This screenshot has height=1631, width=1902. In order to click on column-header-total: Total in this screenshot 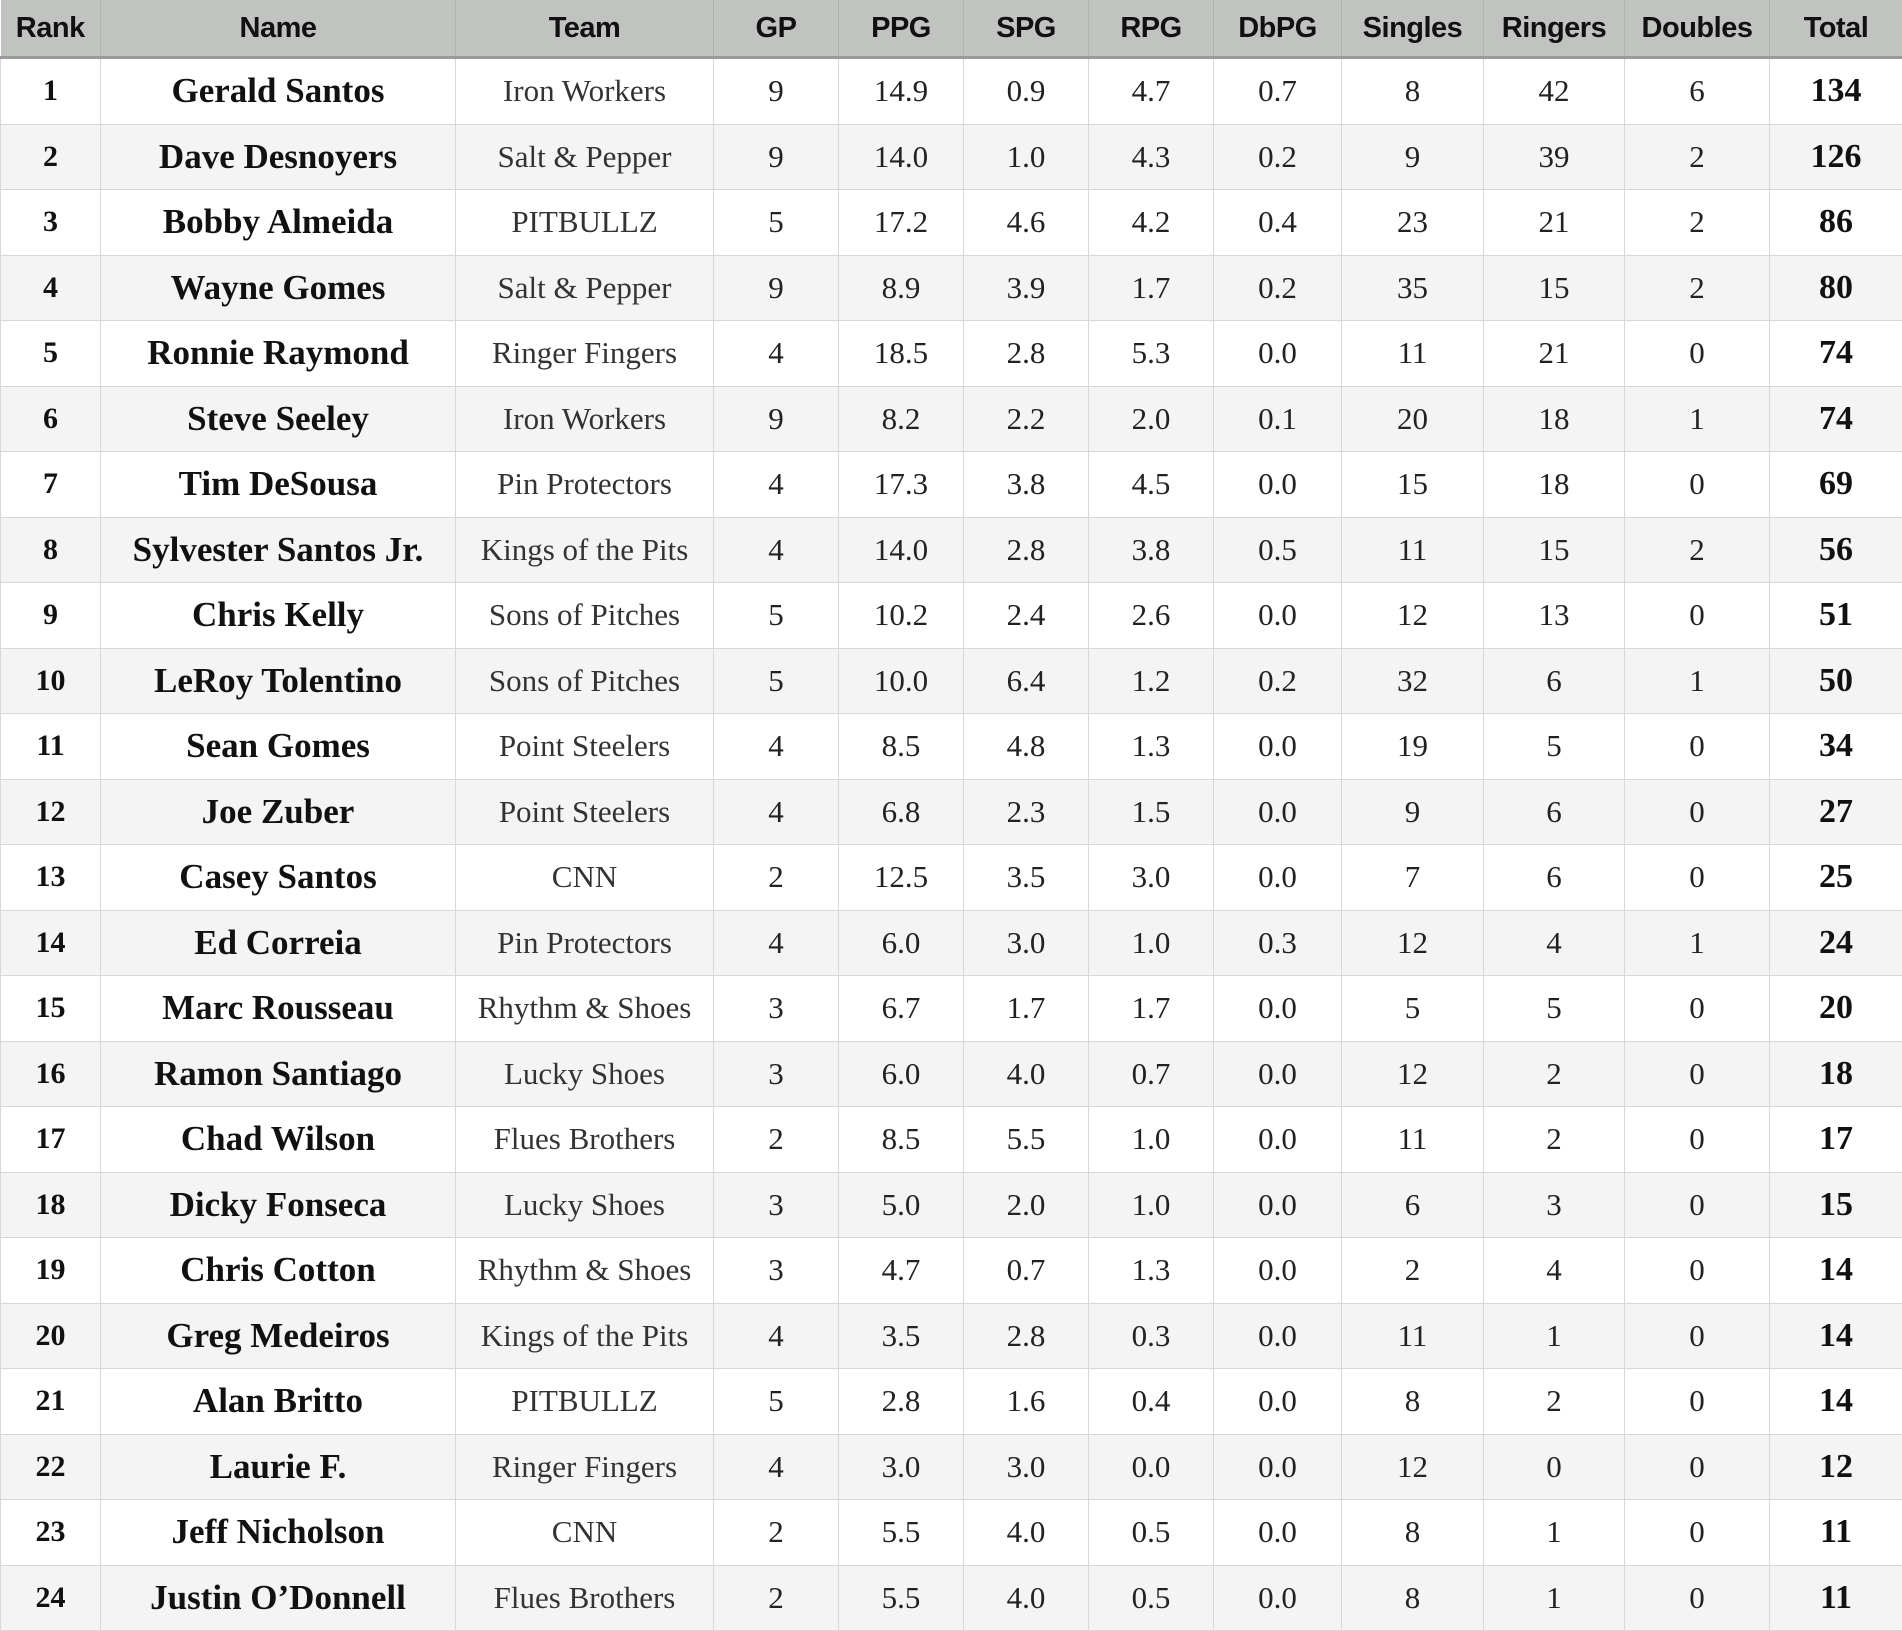, I will do `click(1836, 29)`.